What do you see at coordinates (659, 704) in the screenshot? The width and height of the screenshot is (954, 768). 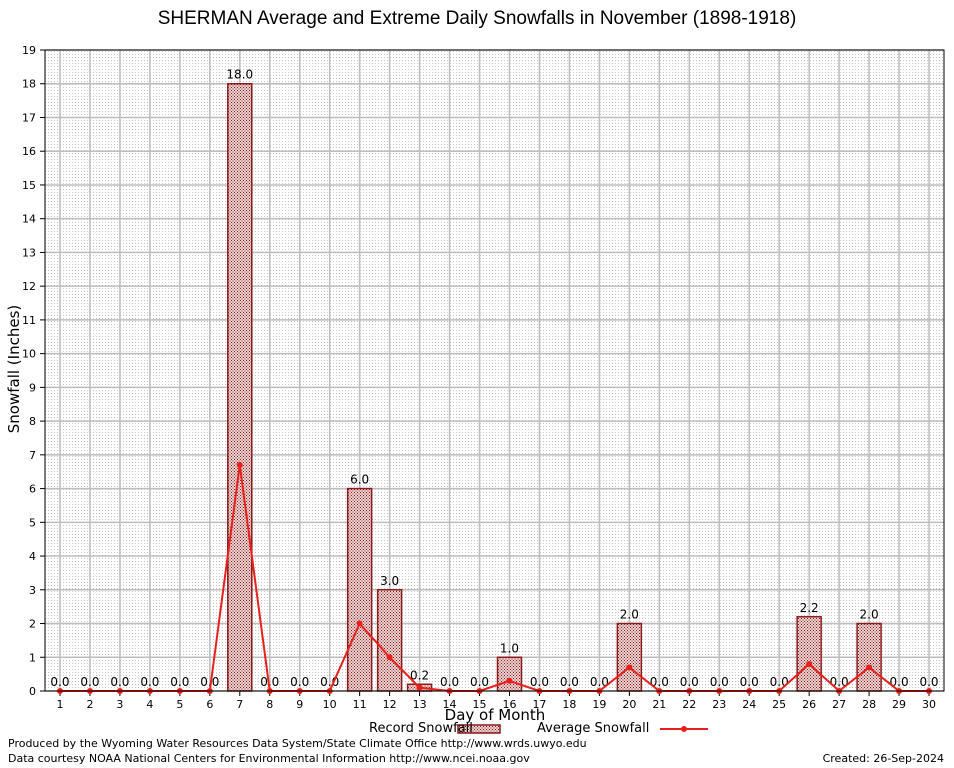 I see `x-tick-label: 21` at bounding box center [659, 704].